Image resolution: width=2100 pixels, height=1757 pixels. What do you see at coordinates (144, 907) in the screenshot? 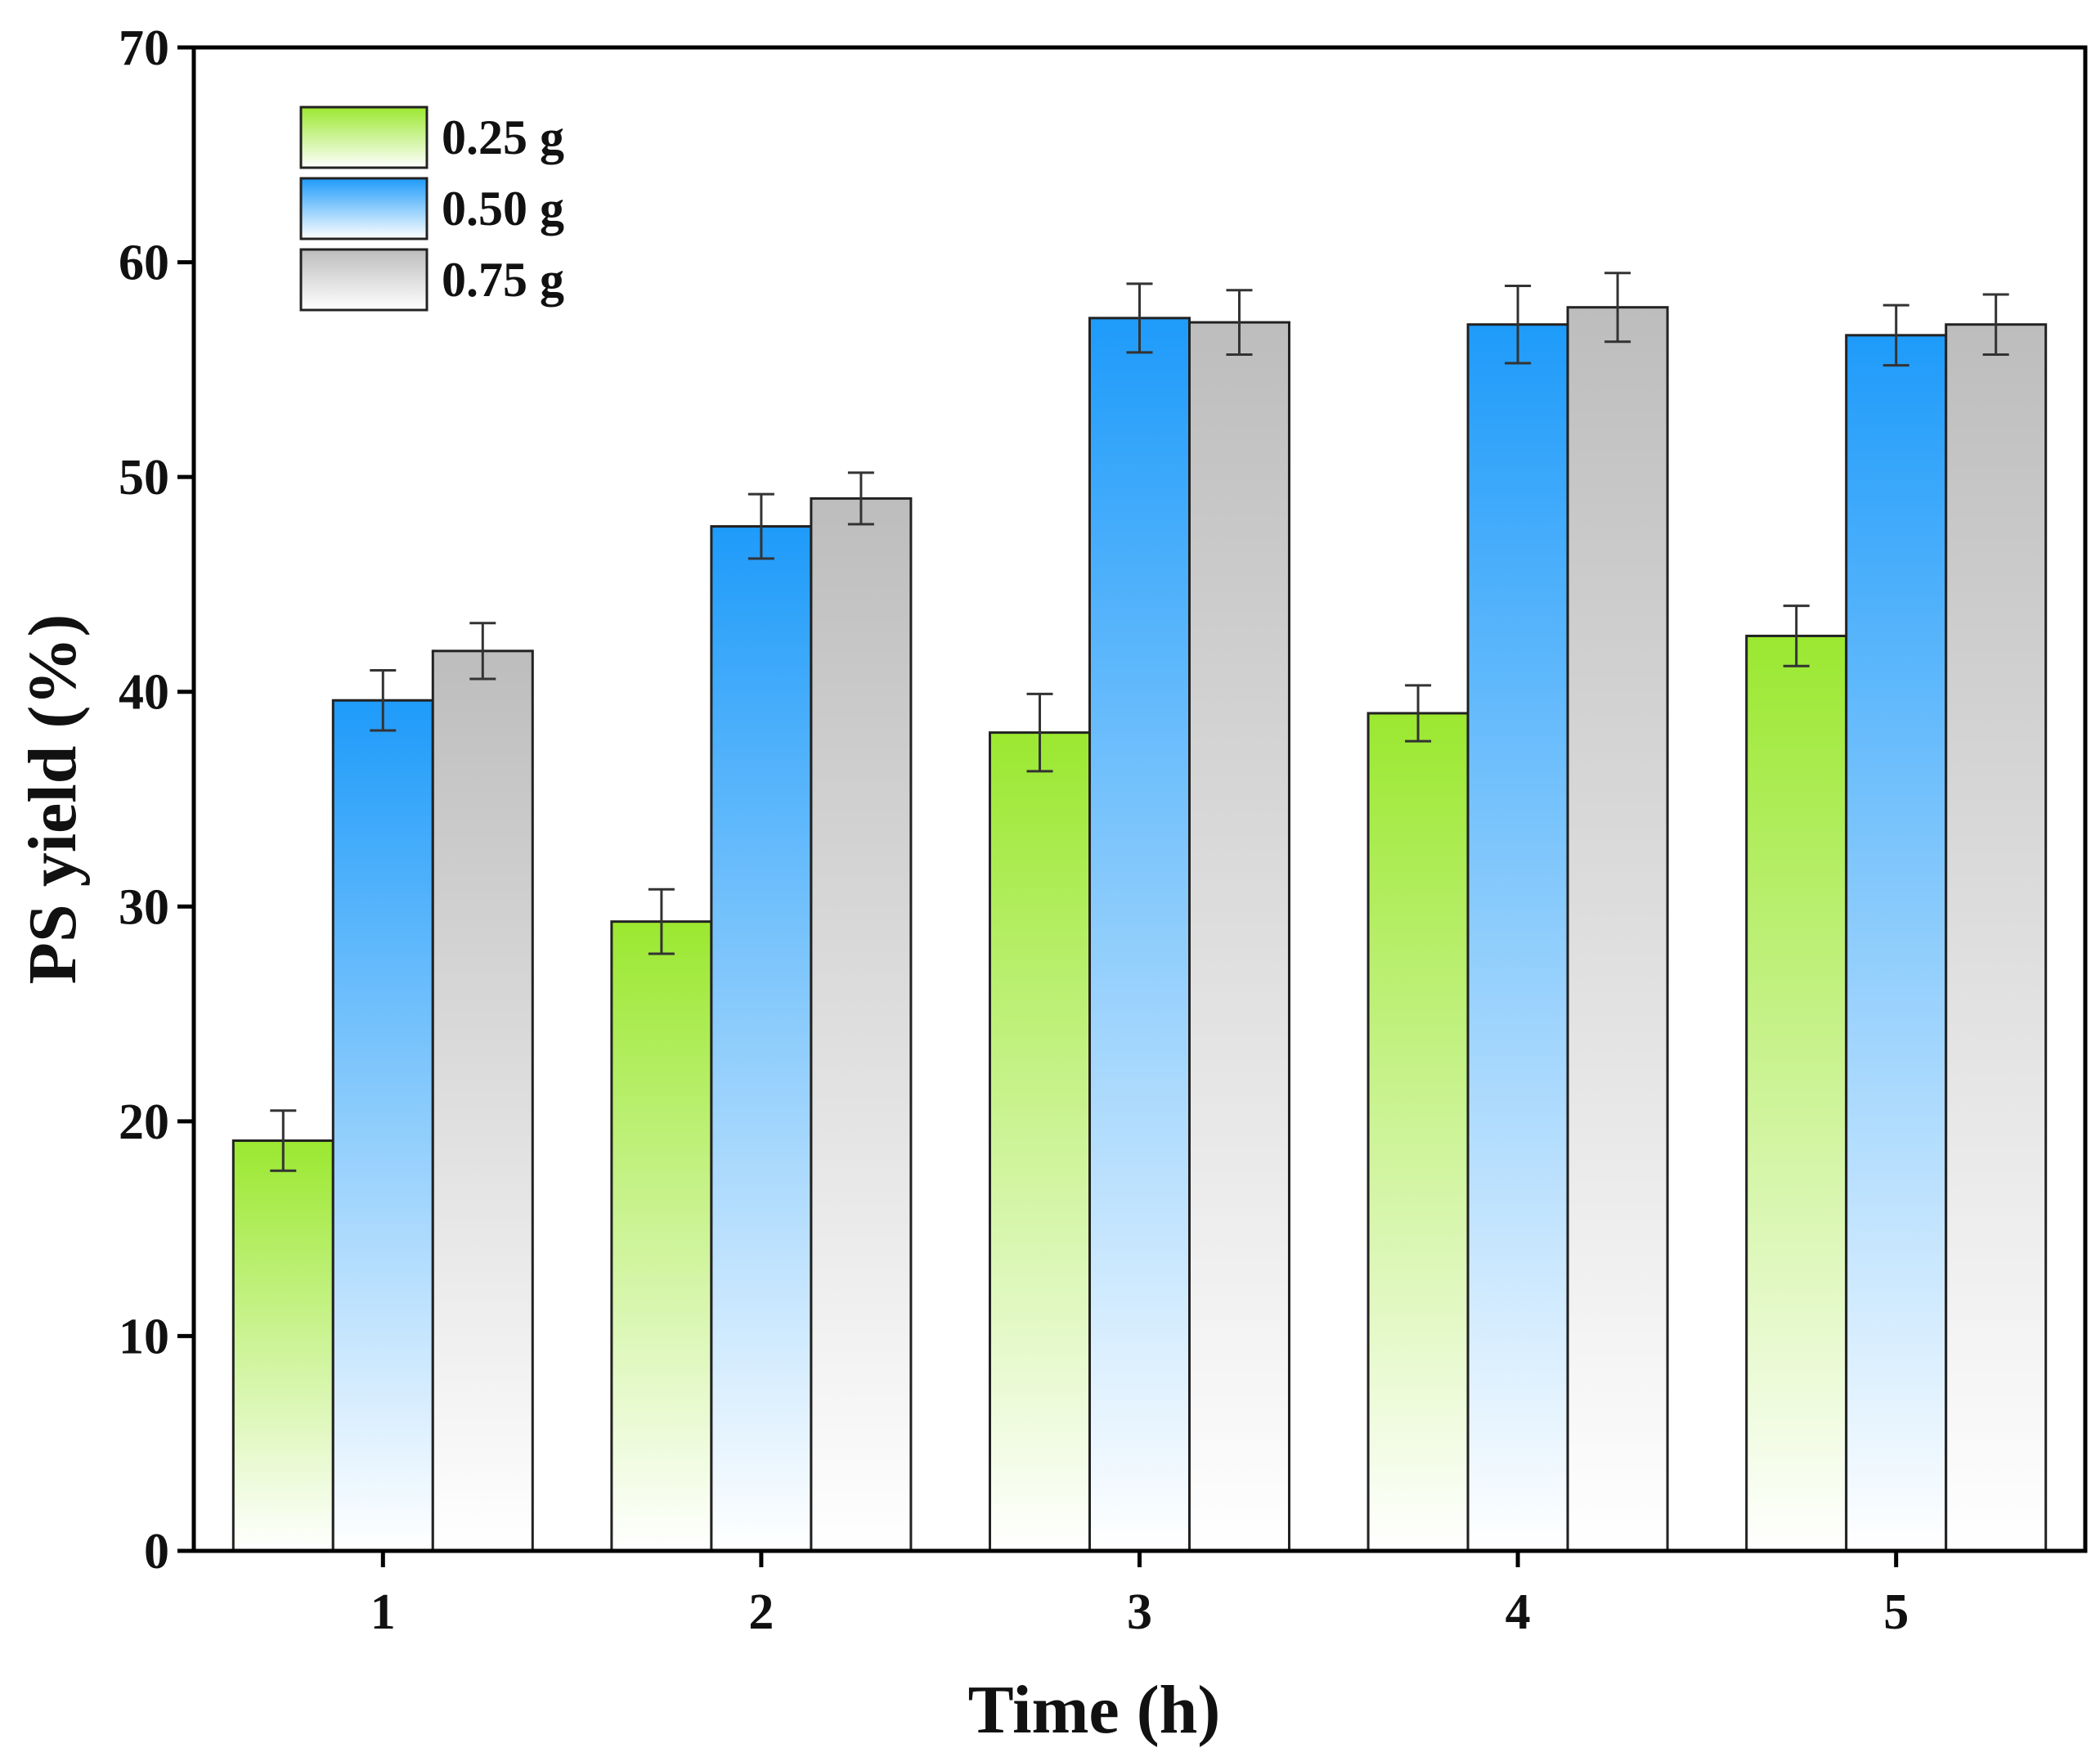
I see `y-tick-label: 30` at bounding box center [144, 907].